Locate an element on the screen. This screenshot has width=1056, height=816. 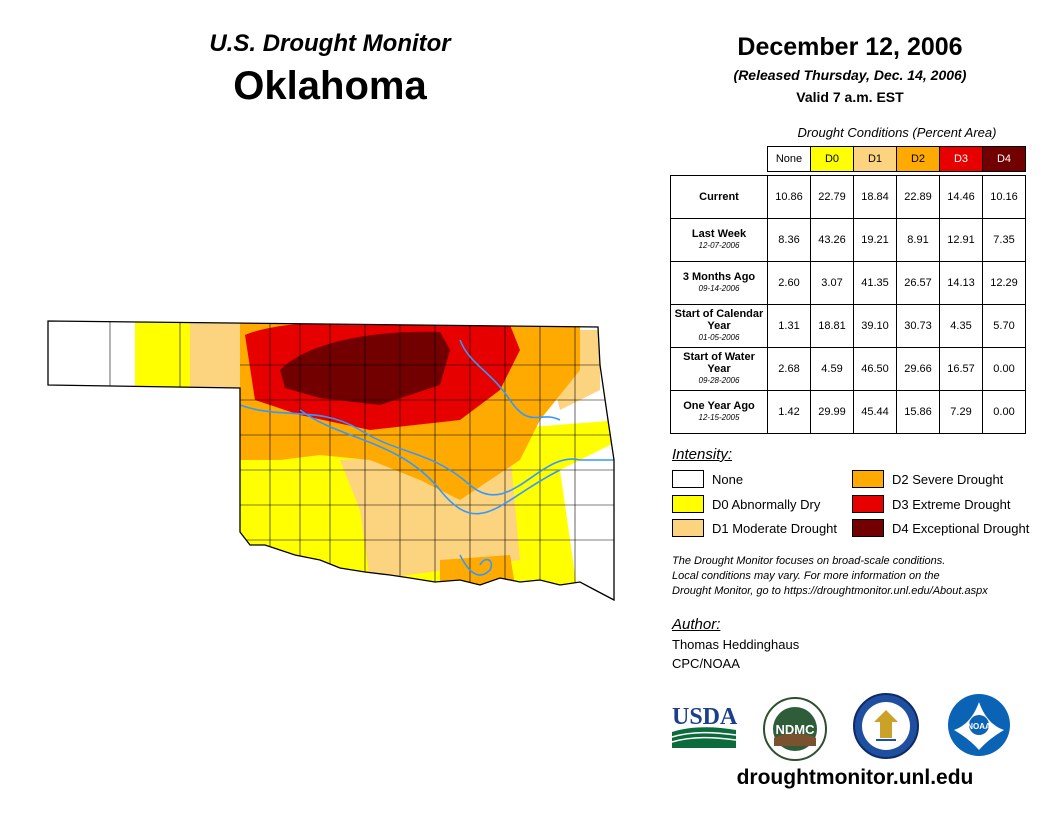
cell-d2: 29.66 is located at coordinates (918, 369).